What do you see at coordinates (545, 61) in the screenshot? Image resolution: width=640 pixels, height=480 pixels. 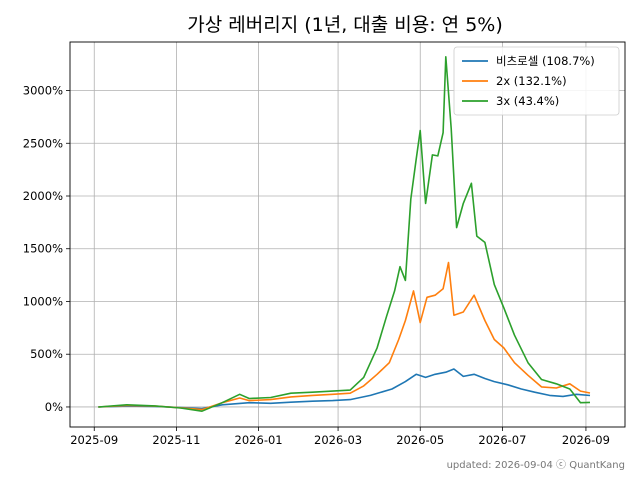 I see `legend-label: 비츠로셀 (108.7%)` at bounding box center [545, 61].